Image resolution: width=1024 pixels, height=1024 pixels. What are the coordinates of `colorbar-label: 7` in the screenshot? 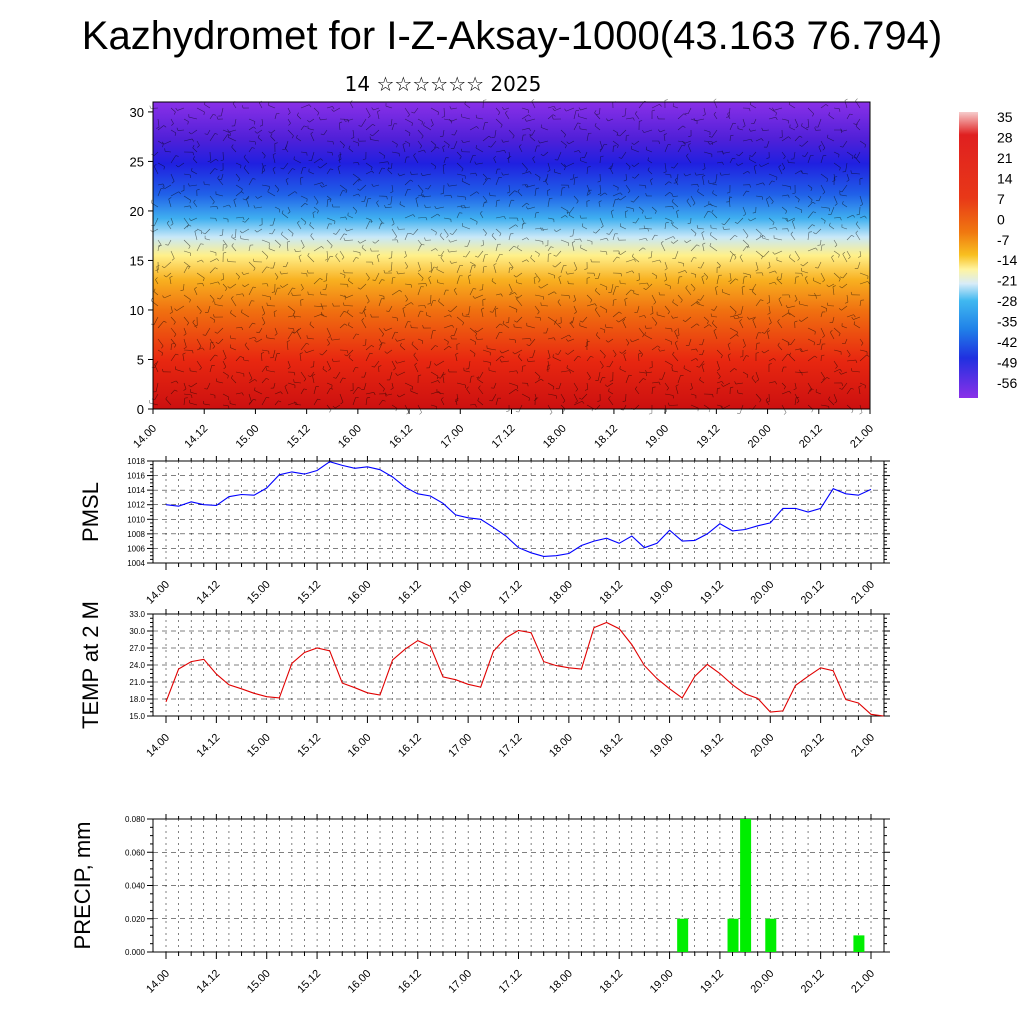 It's located at (1001, 199).